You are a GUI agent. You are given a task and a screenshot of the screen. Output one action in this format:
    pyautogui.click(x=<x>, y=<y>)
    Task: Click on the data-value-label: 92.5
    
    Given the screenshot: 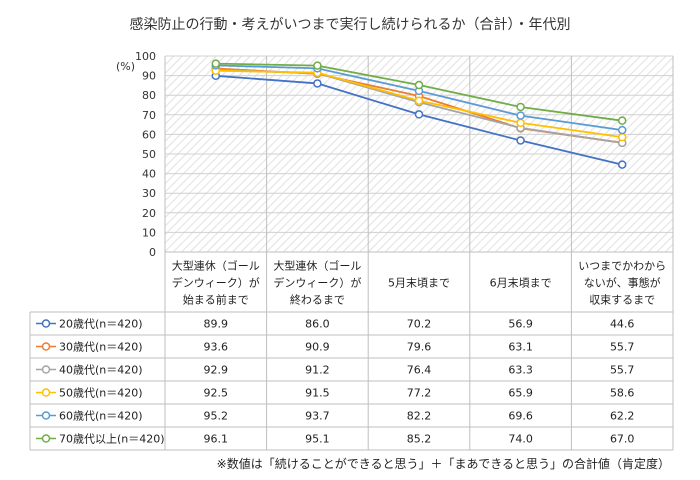 What is the action you would take?
    pyautogui.click(x=216, y=393)
    